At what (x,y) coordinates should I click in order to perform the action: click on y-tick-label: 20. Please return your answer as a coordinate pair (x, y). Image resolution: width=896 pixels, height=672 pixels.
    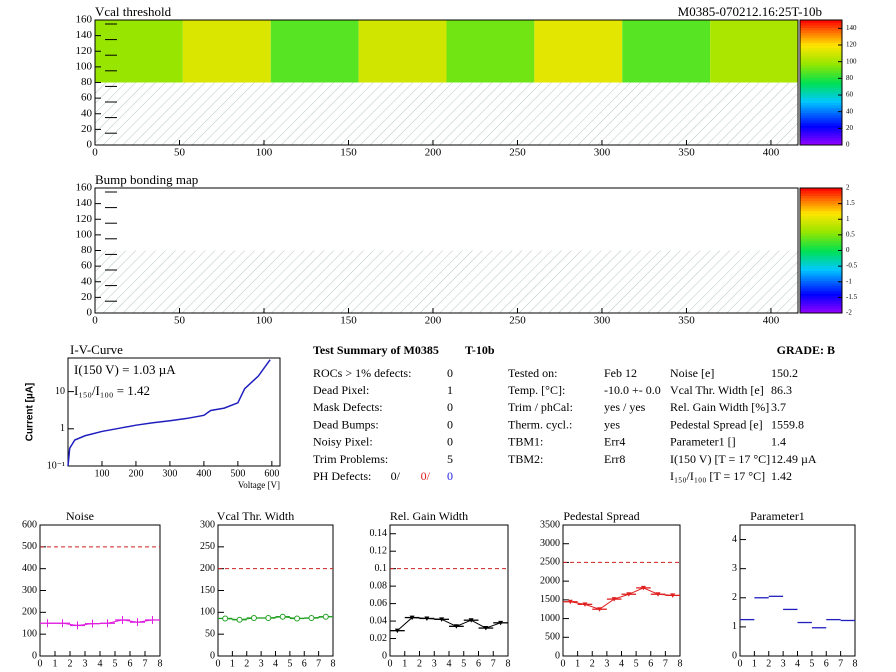
    Looking at the image, I should click on (87, 129).